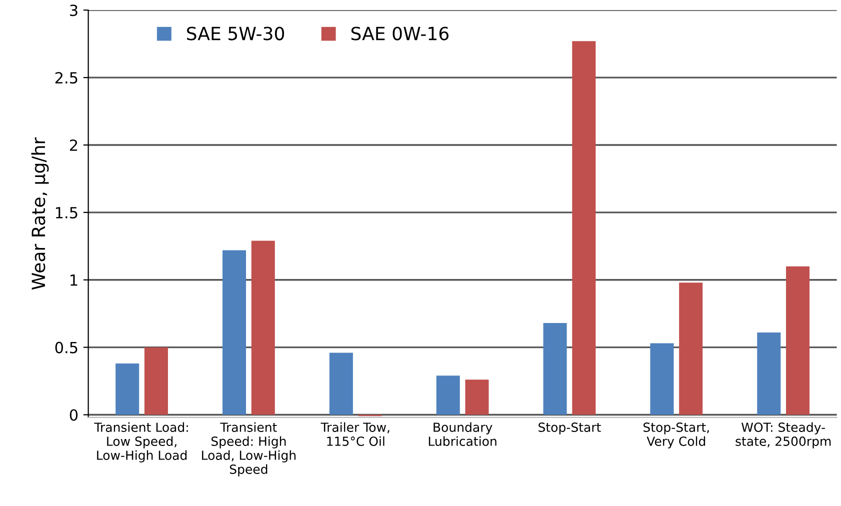 The height and width of the screenshot is (506, 841). I want to click on legend-label: SAE 0W-16, so click(400, 33).